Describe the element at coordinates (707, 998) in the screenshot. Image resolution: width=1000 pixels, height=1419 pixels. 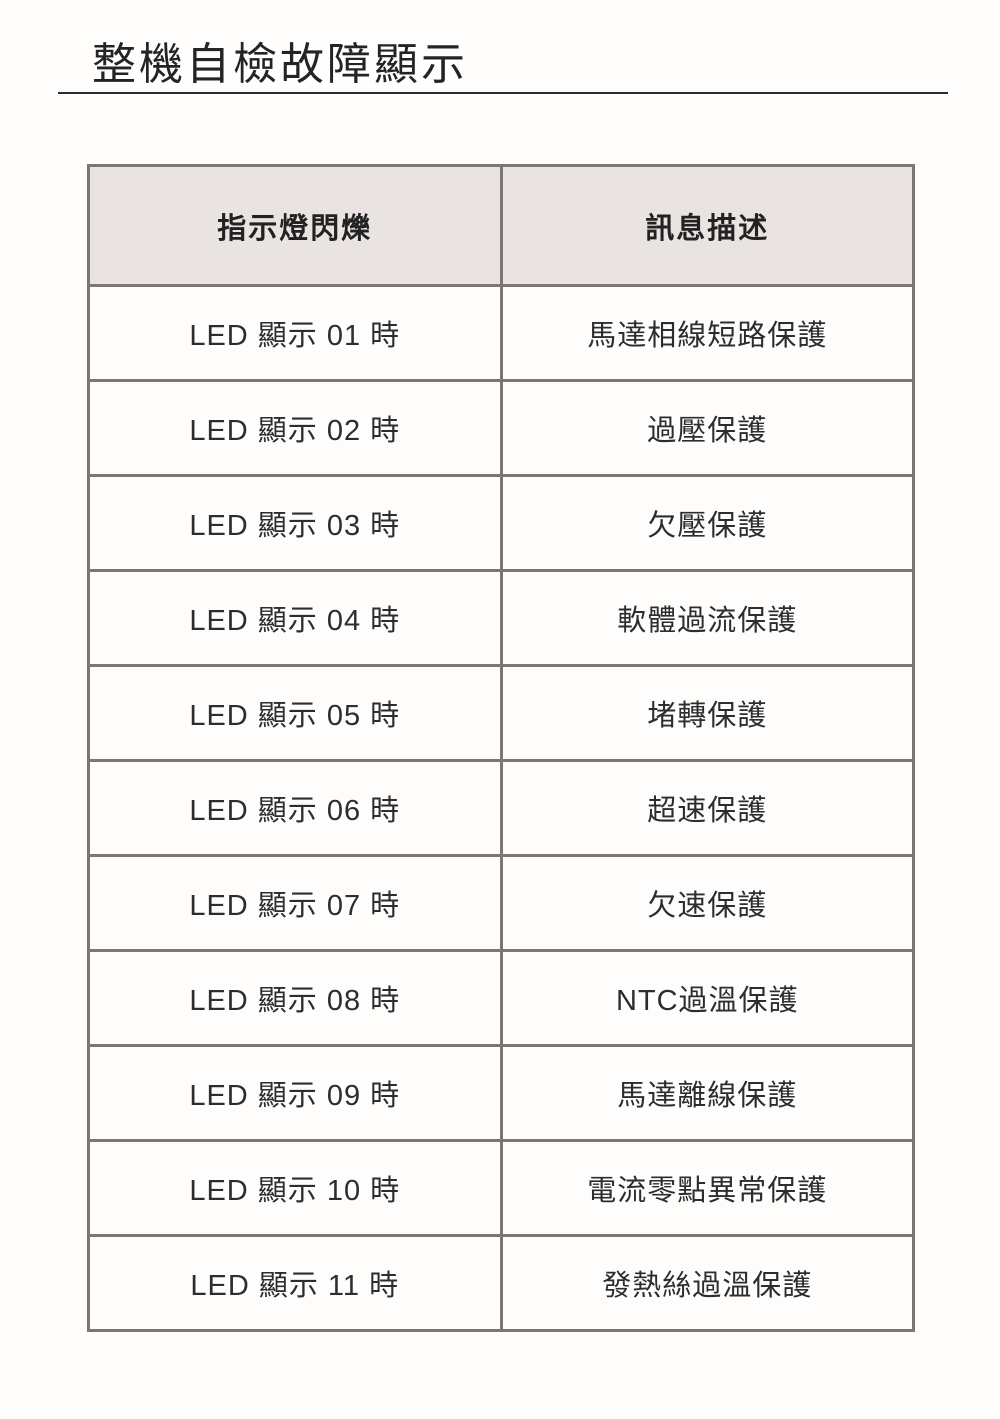
I see `cell-description: NTC過溫保護` at that location.